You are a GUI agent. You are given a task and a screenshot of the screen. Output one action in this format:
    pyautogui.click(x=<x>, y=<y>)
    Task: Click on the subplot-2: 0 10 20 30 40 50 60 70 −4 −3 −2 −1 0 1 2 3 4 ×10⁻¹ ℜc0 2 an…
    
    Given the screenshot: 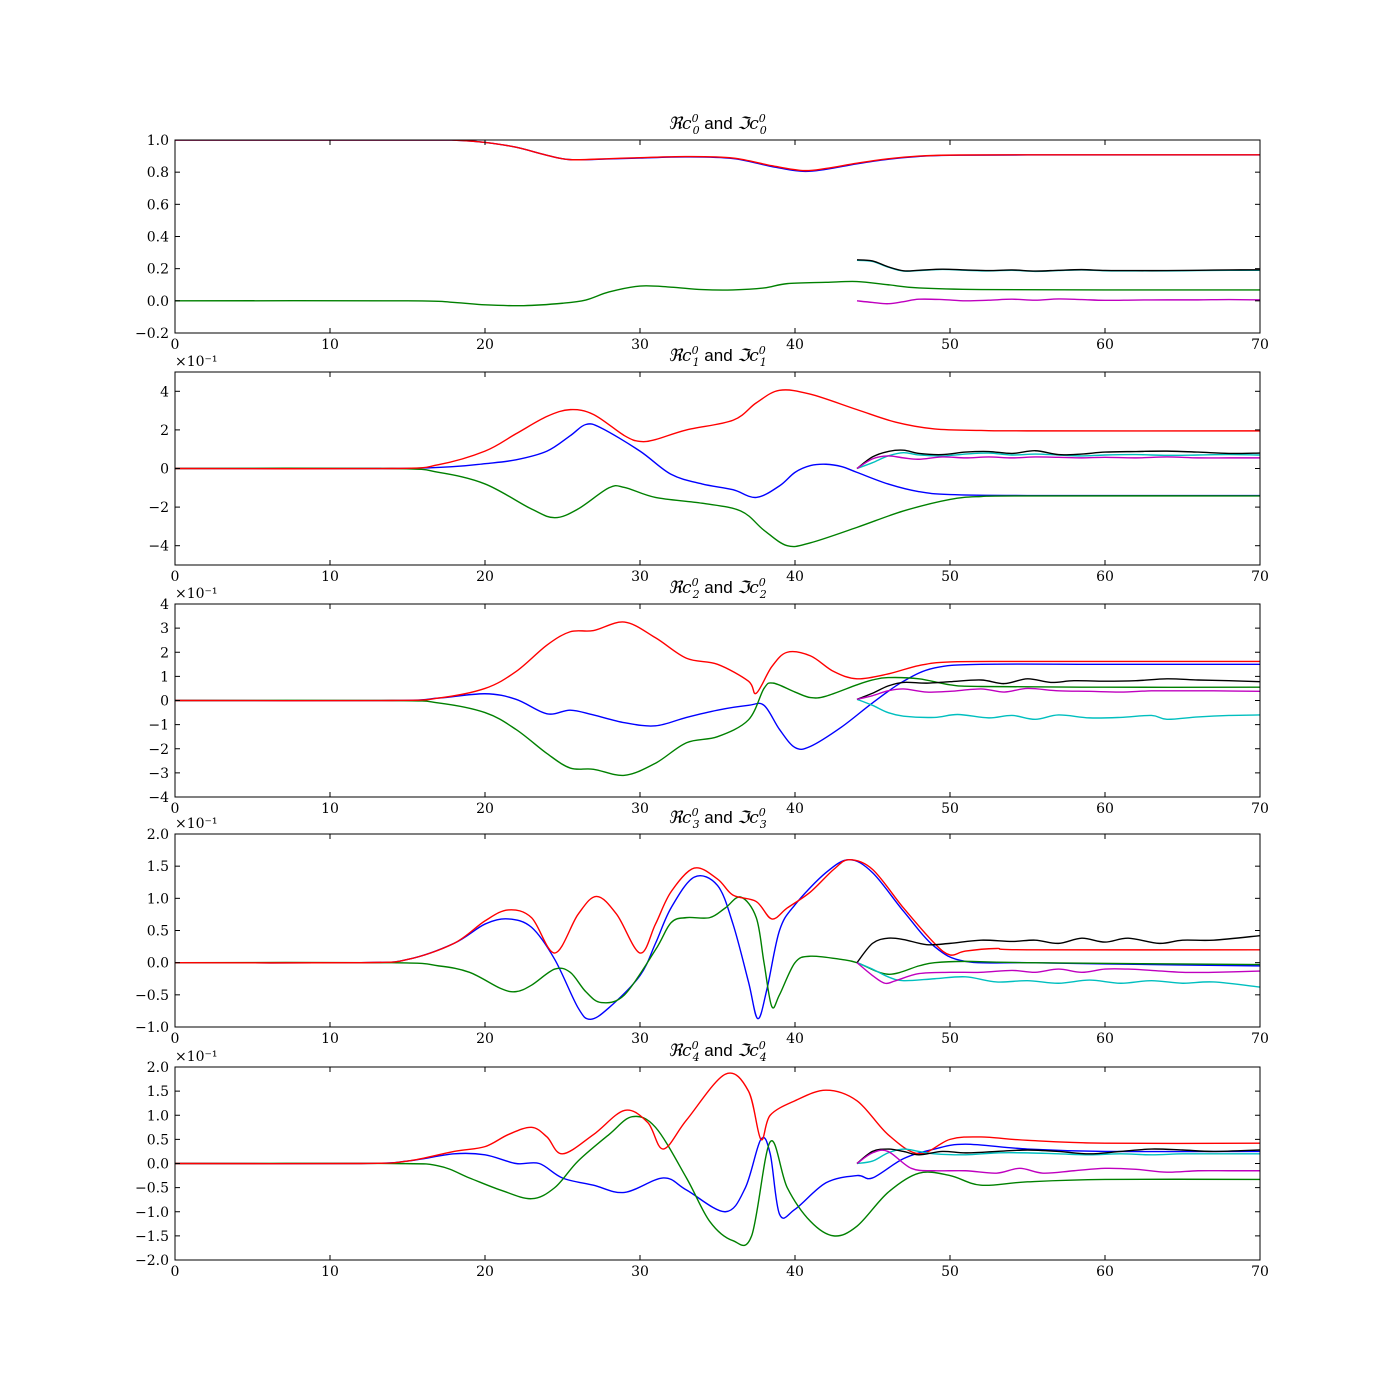 What is the action you would take?
    pyautogui.click(x=708, y=696)
    